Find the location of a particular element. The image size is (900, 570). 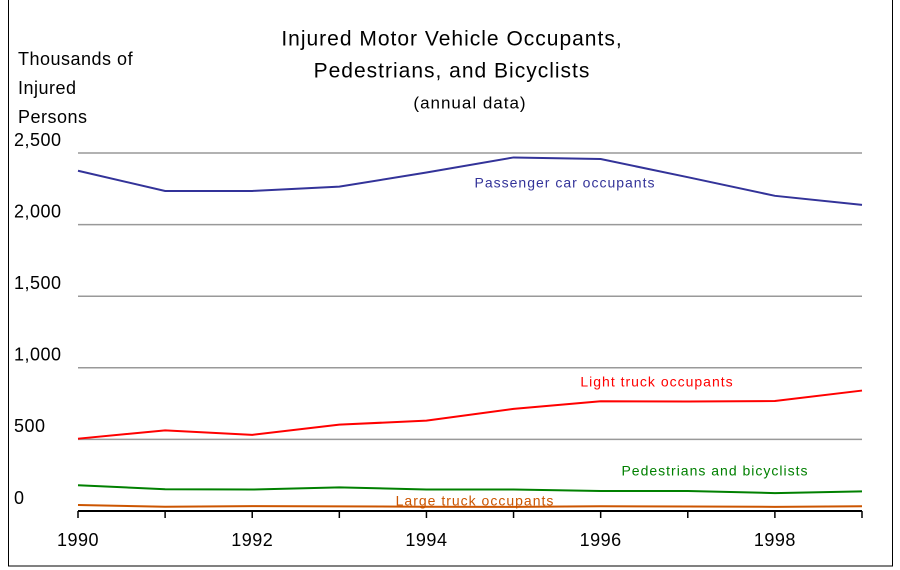

y-tick-label: 0 is located at coordinates (19, 498).